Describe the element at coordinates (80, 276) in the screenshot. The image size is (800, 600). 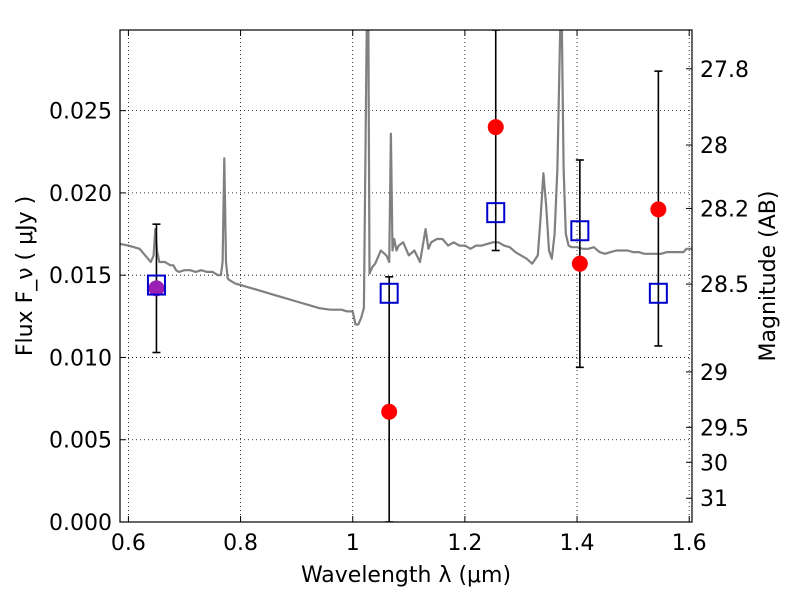
I see `y-tick-label: 0.015` at that location.